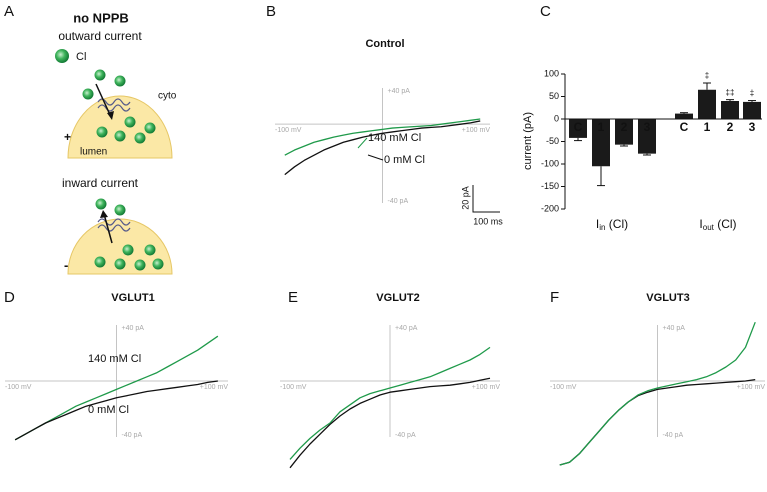 This screenshot has height=492, width=767. What do you see at coordinates (707, 75) in the screenshot?
I see `significance: ‡` at bounding box center [707, 75].